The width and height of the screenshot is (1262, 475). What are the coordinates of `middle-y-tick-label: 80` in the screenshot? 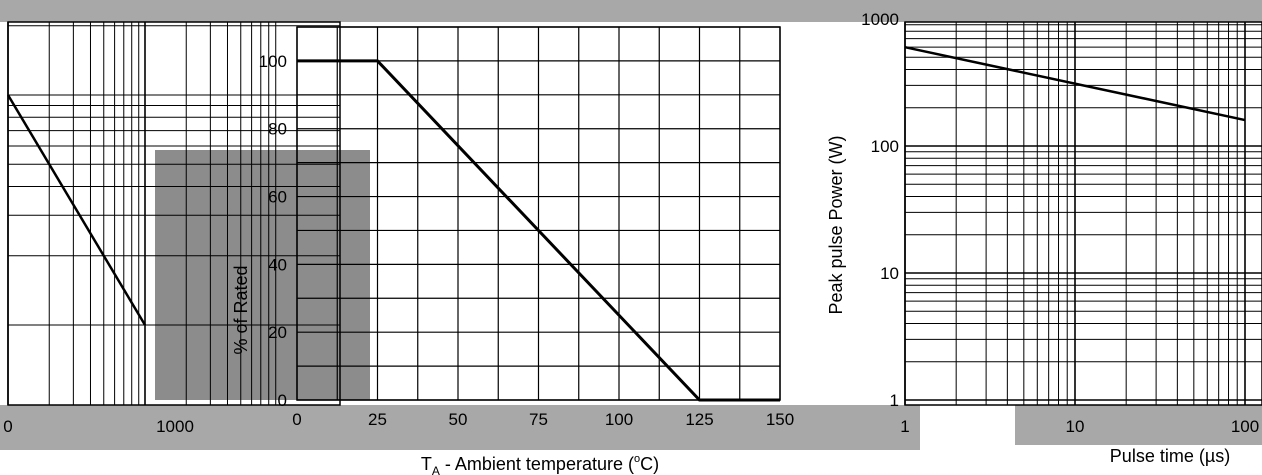 It's located at (277, 129).